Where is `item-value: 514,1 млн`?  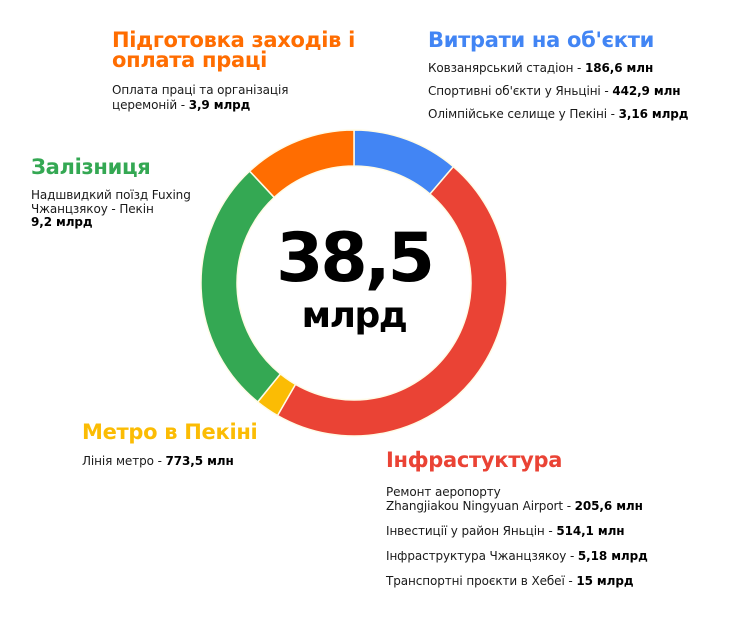
item-value: 514,1 млн is located at coordinates (590, 531).